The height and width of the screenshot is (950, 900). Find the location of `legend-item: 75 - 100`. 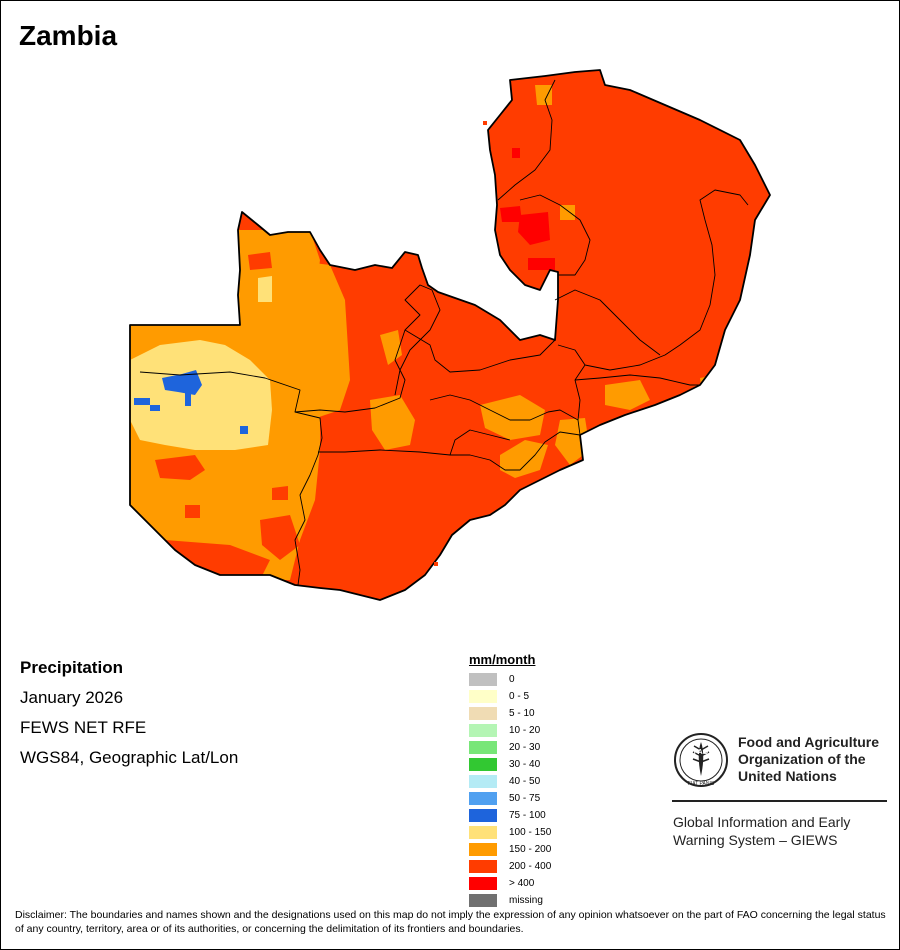

legend-item: 75 - 100 is located at coordinates (510, 815).